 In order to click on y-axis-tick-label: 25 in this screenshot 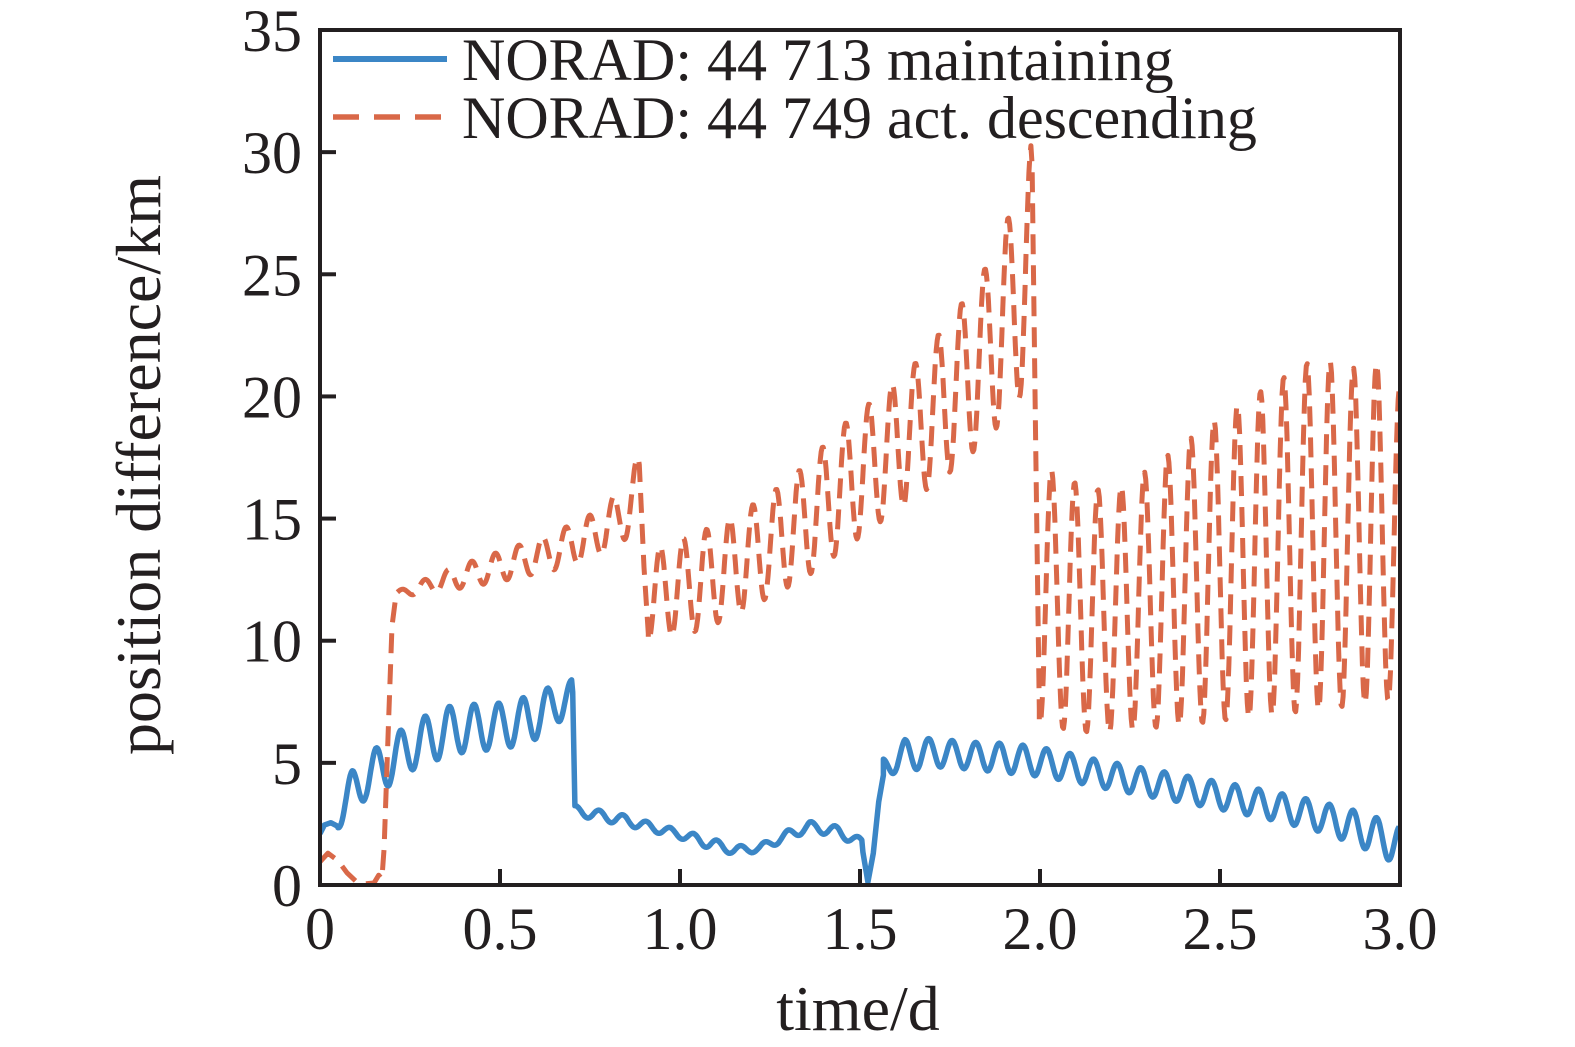, I will do `click(272, 275)`.